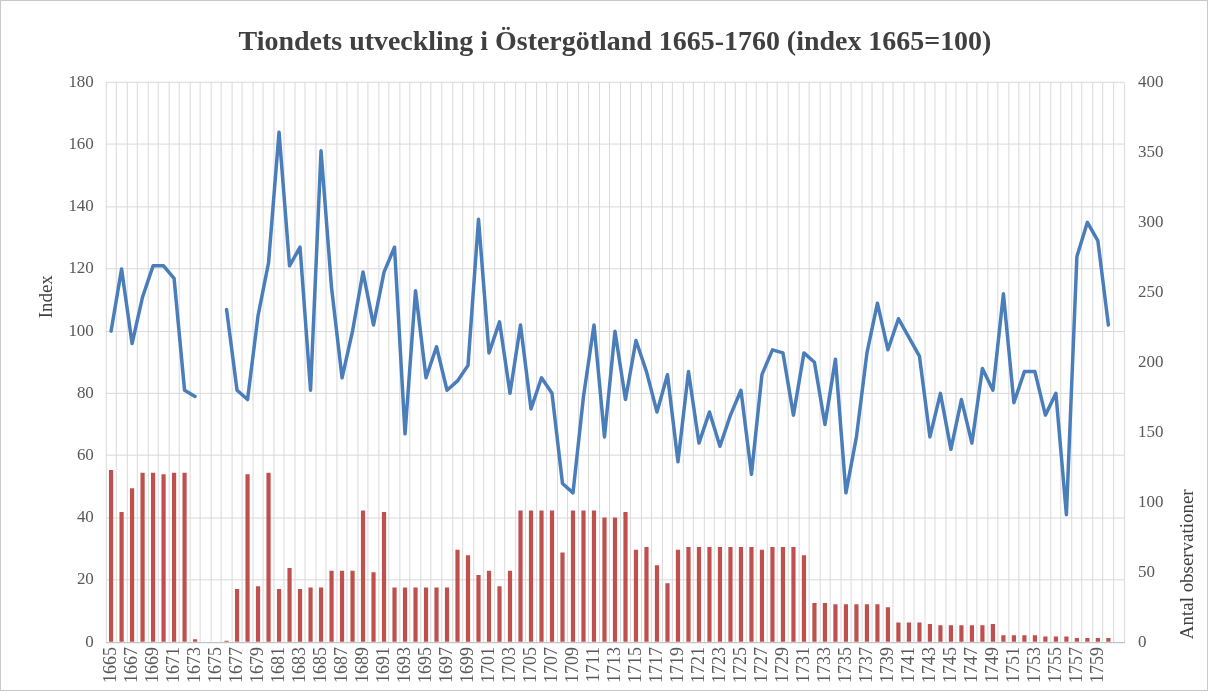 This screenshot has height=693, width=1210. What do you see at coordinates (85, 517) in the screenshot?
I see `y-tick-label: 40` at bounding box center [85, 517].